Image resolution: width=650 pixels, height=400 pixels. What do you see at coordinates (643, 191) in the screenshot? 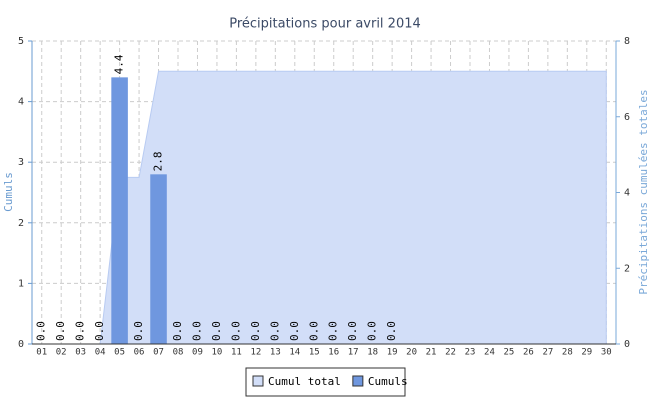
I see `y2-axis-title: Précipitations cumulées totales` at bounding box center [643, 191].